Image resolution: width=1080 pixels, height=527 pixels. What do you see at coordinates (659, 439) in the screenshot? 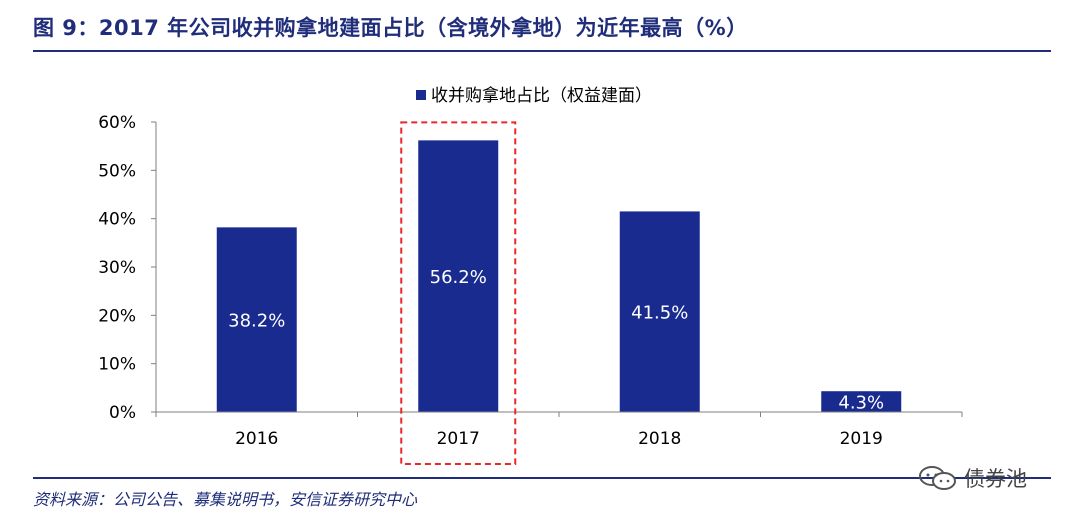
I see `x-tick-label: 2018` at bounding box center [659, 439].